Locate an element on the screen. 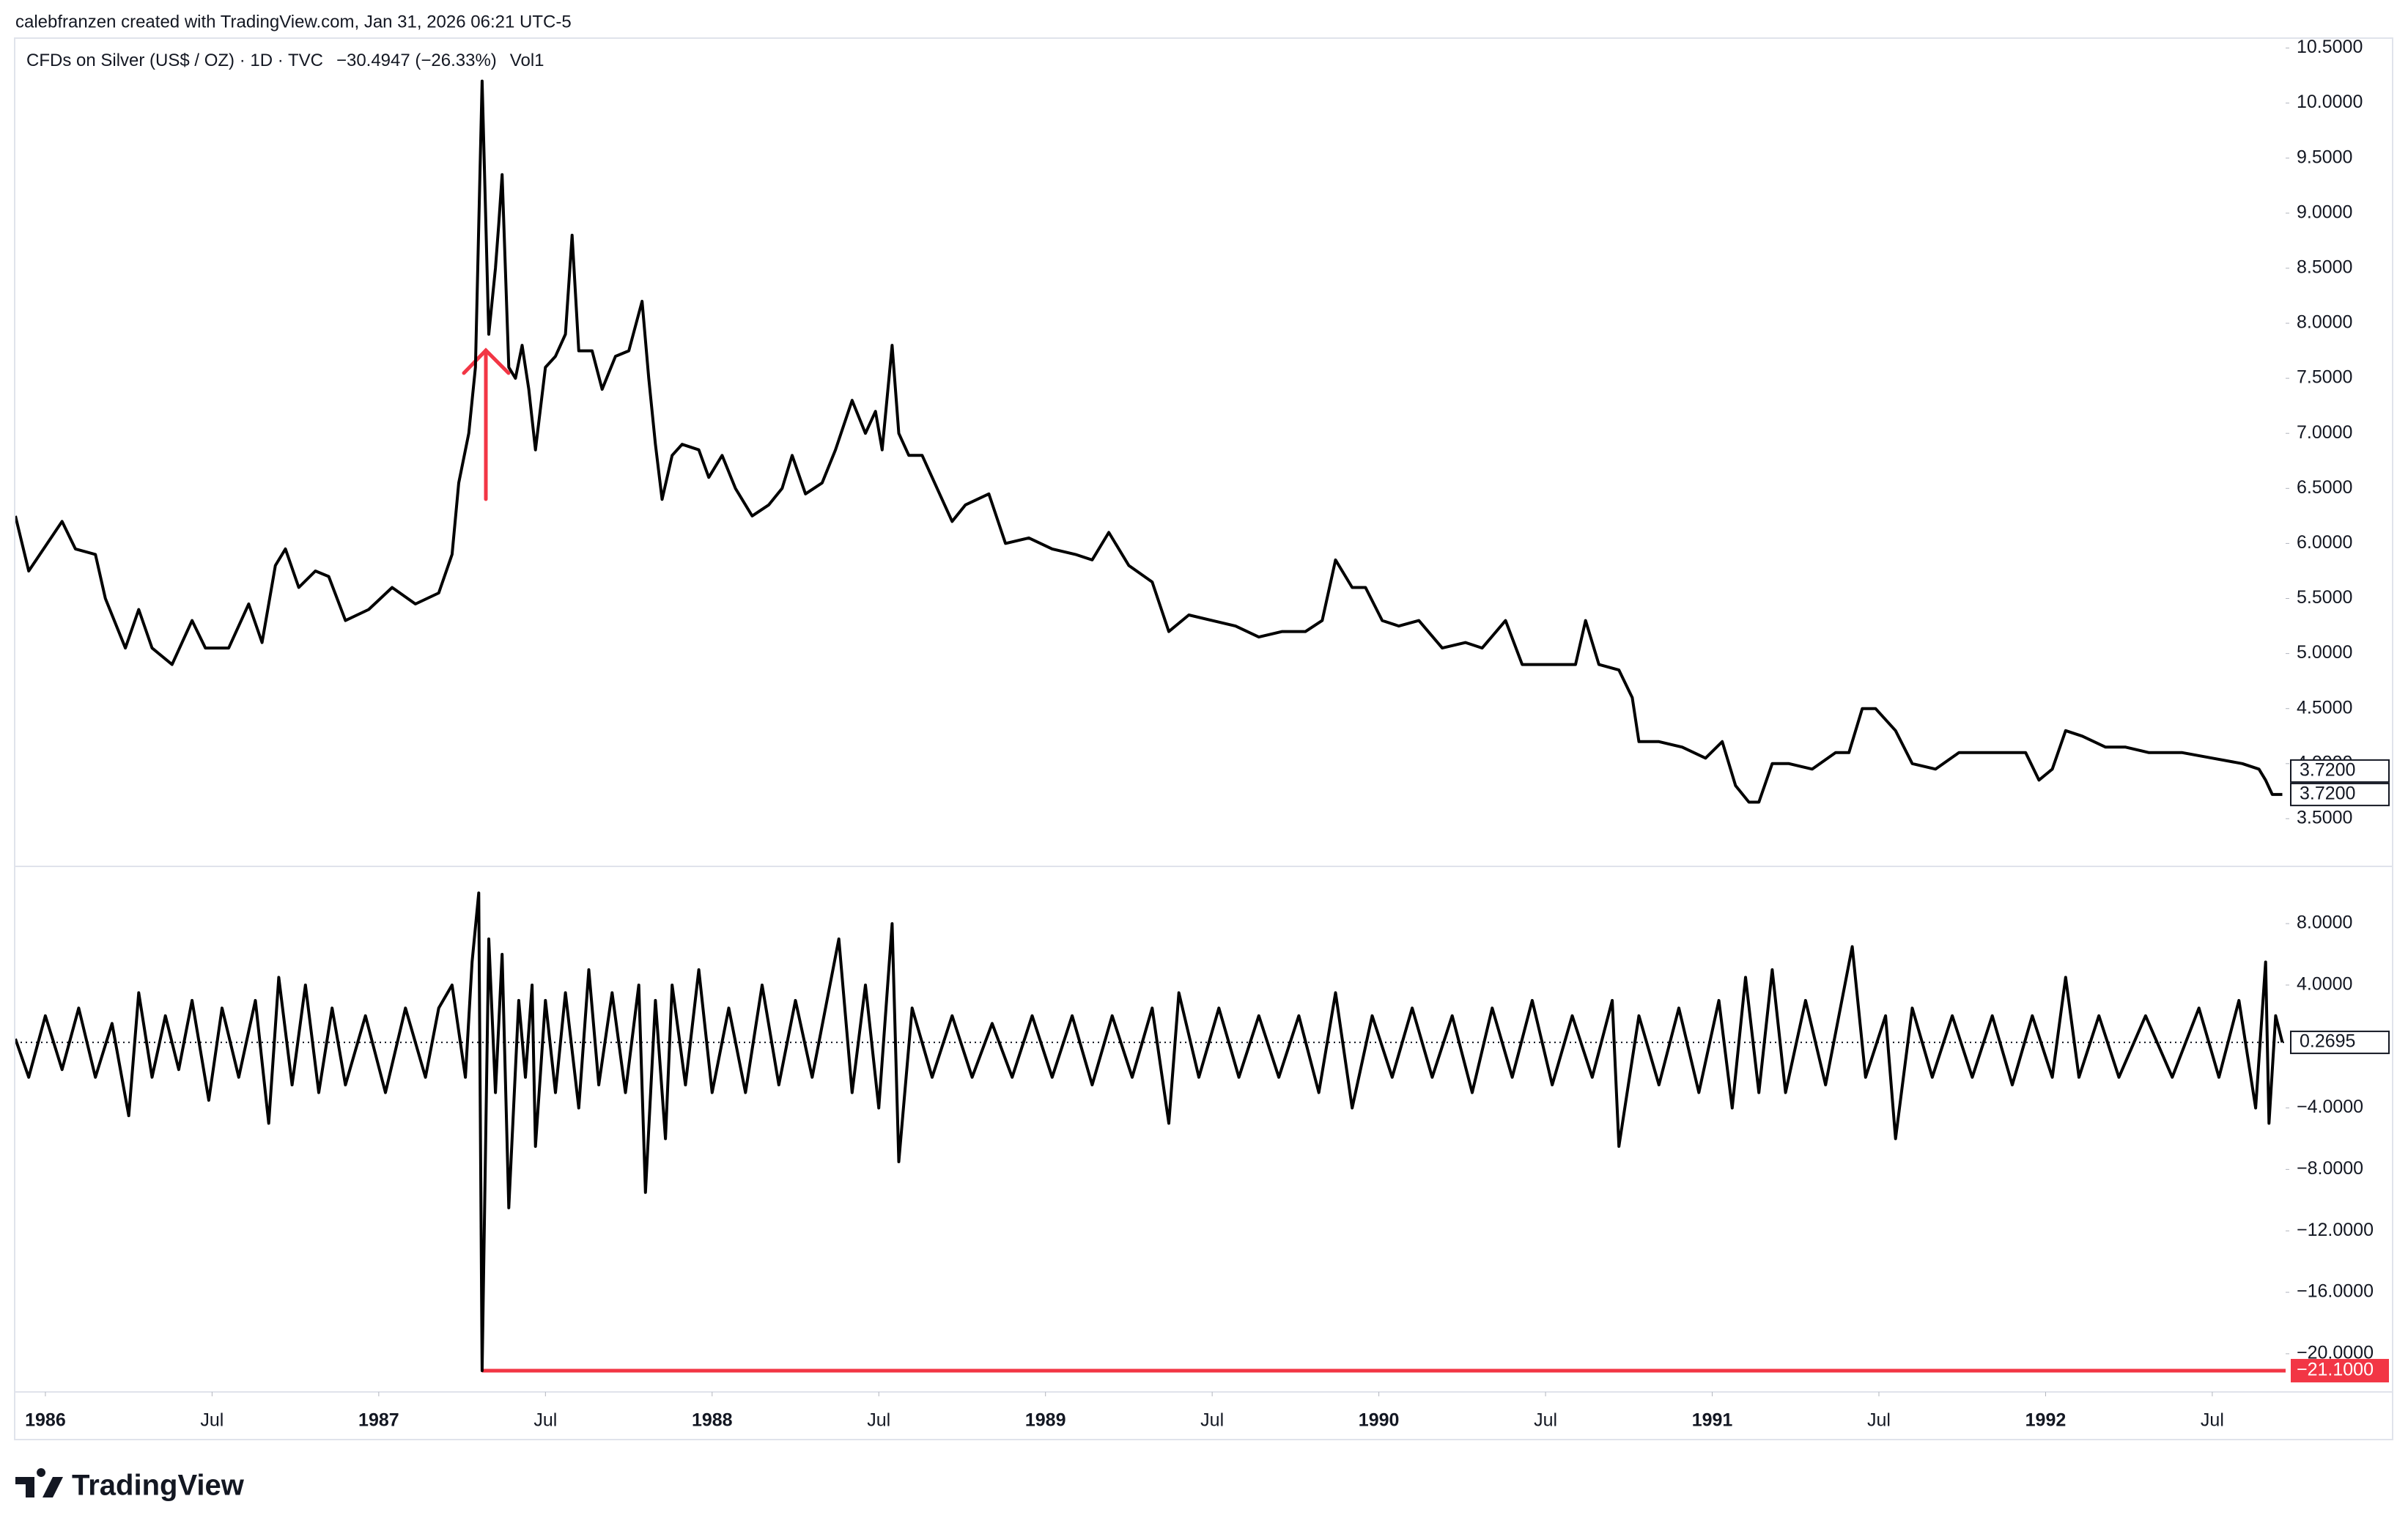 The image size is (2408, 1529). y-tick-label: −4.0000 is located at coordinates (2330, 1107).